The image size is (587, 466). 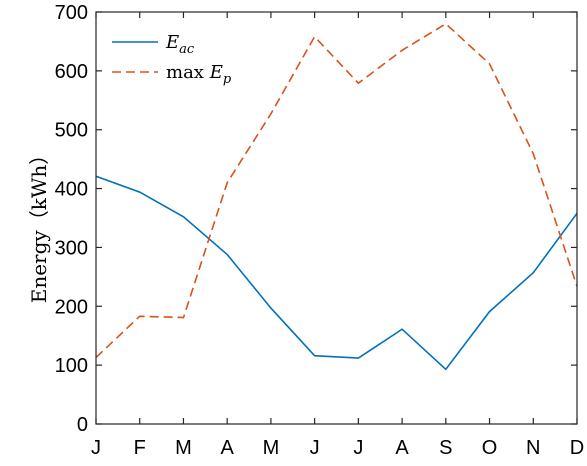 I want to click on y-tick-label: 500, so click(x=71, y=131).